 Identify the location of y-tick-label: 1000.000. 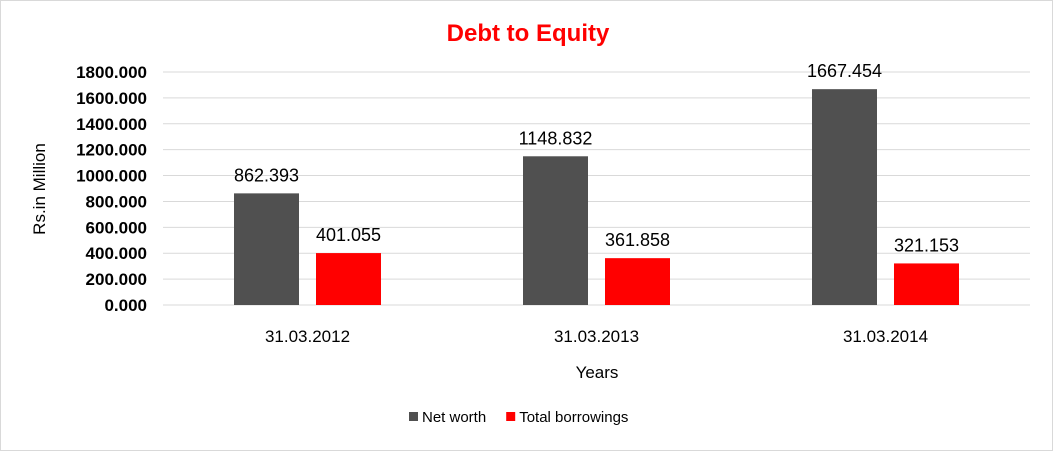
(111, 176).